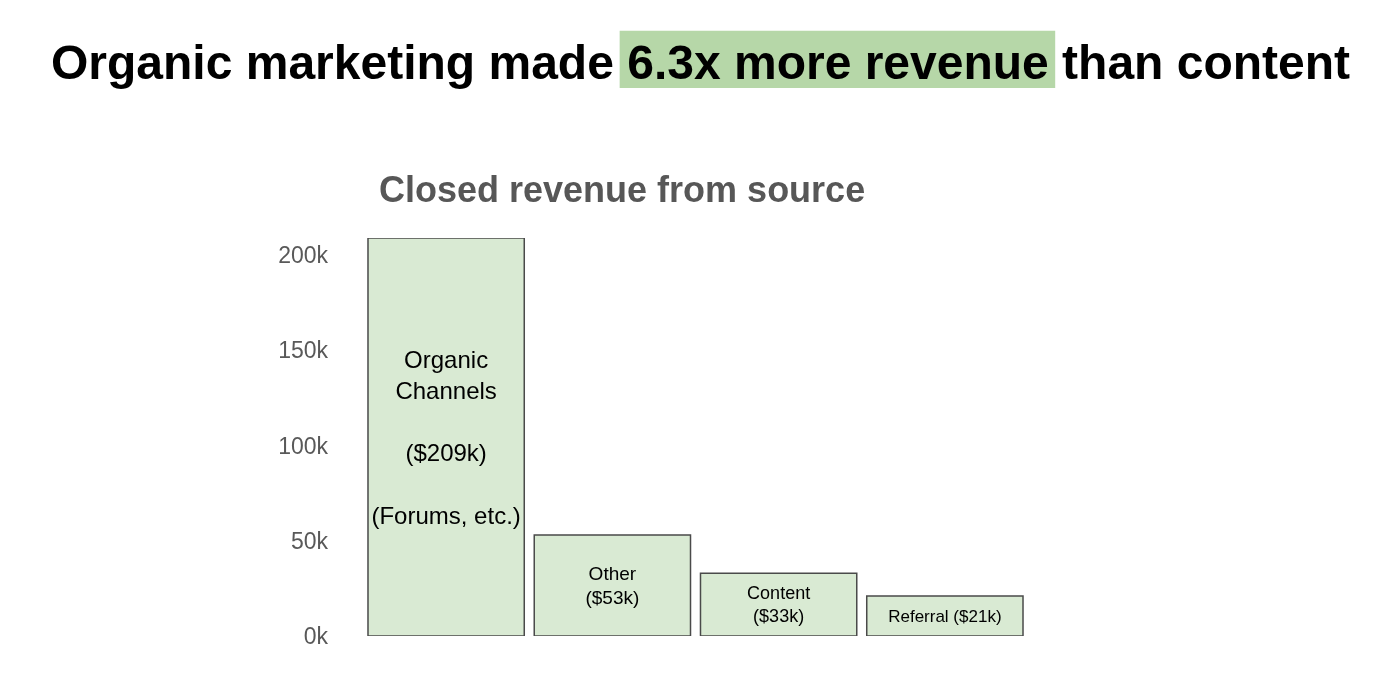 The image size is (1400, 682). What do you see at coordinates (316, 636) in the screenshot?
I see `y-tick-label: 0k` at bounding box center [316, 636].